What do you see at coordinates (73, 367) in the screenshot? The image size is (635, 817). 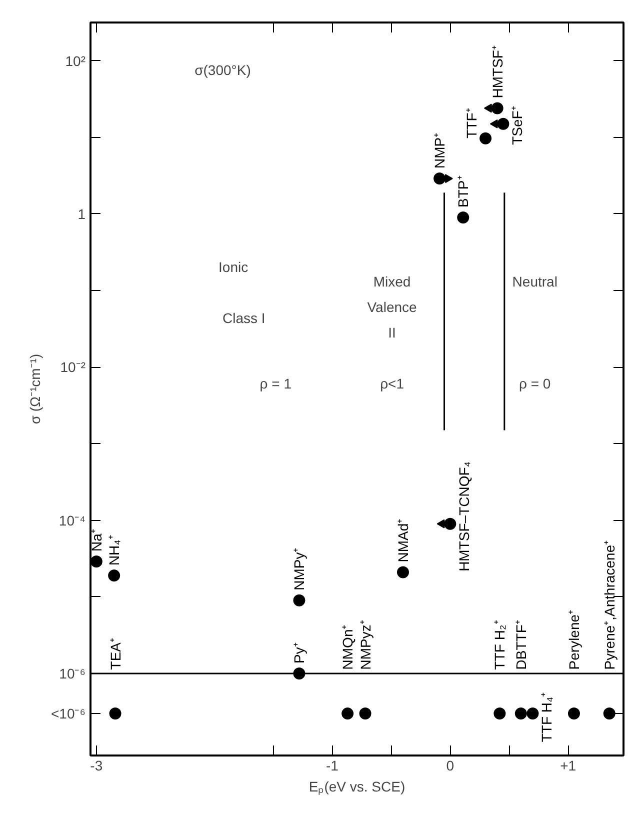 I see `y-tick-label: 10⁻²` at bounding box center [73, 367].